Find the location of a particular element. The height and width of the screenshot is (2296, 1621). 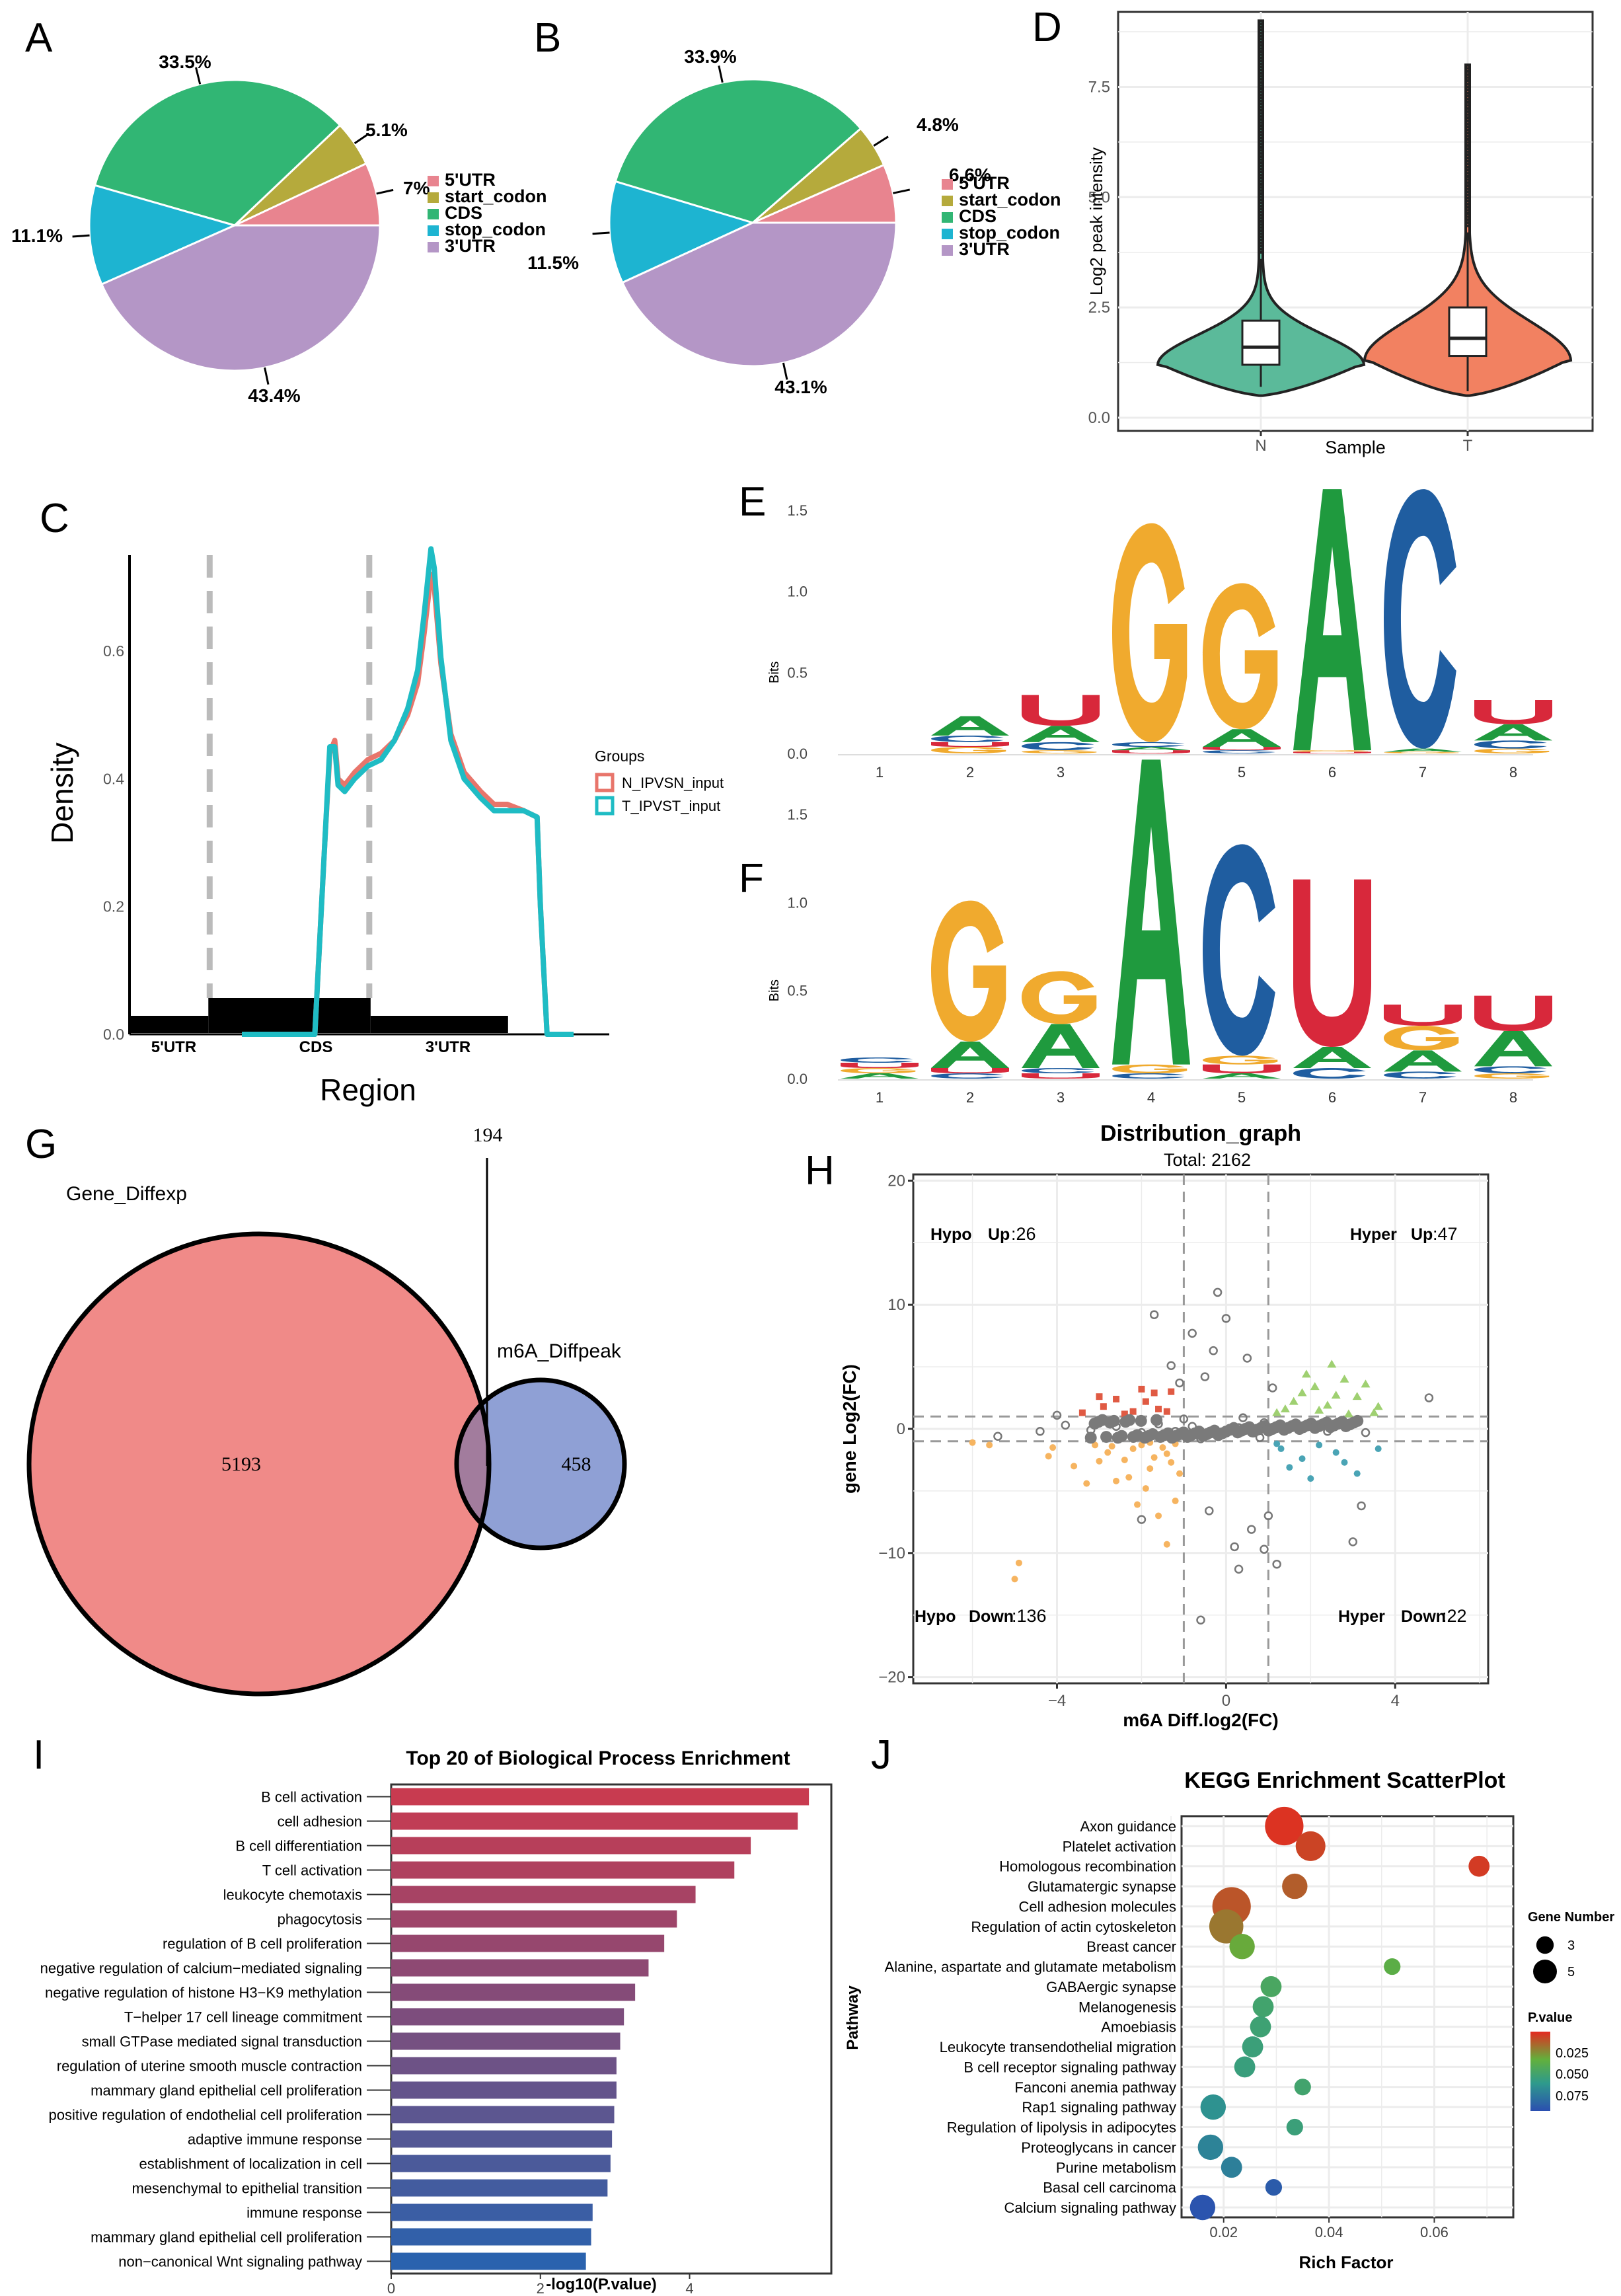

y-tick-label: 0.6 is located at coordinates (114, 651).